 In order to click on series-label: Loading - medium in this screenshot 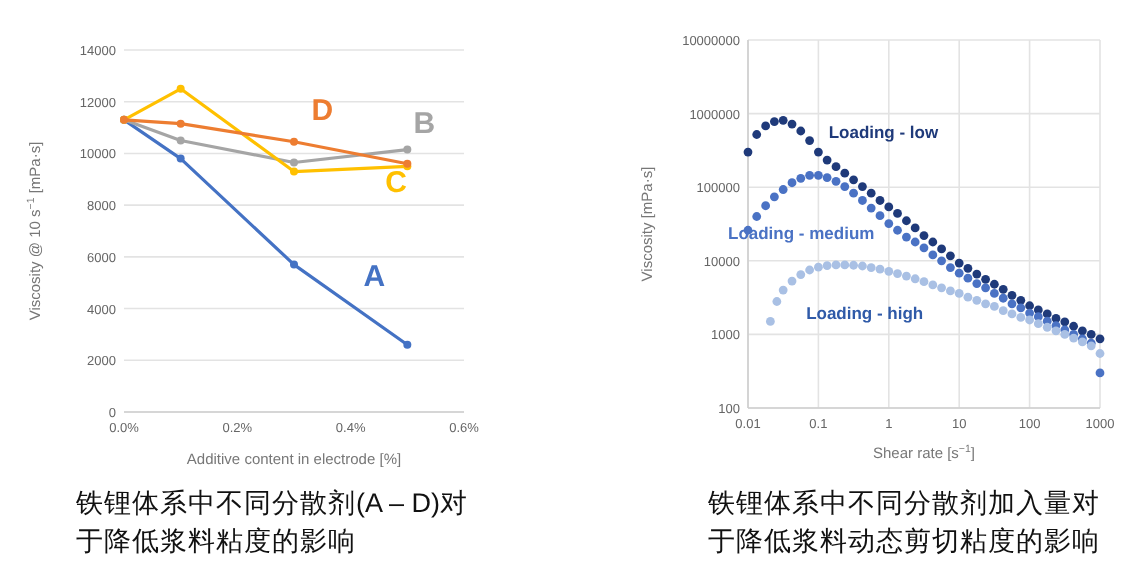, I will do `click(802, 232)`.